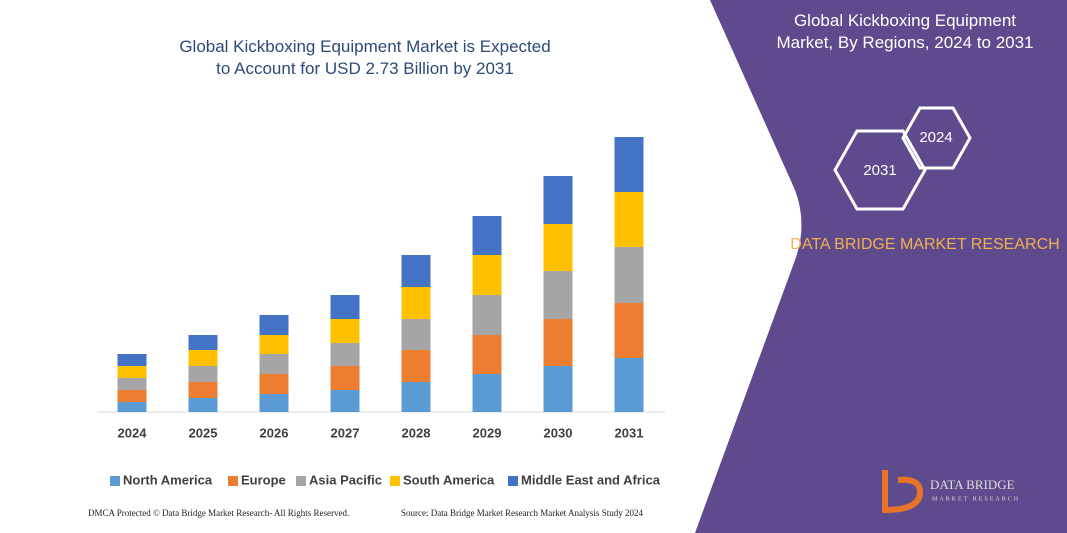 The image size is (1067, 533). I want to click on x-tick-label: 2031, so click(629, 432).